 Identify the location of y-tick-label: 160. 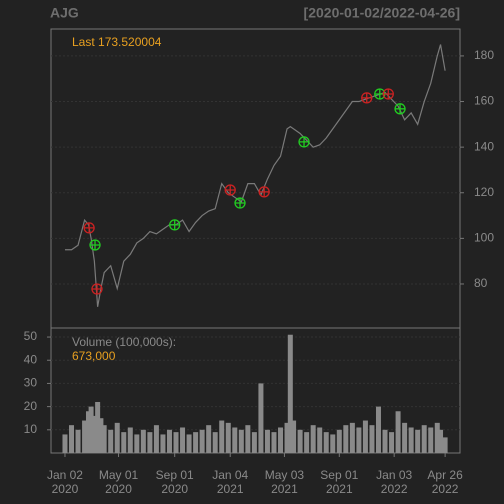
(484, 101).